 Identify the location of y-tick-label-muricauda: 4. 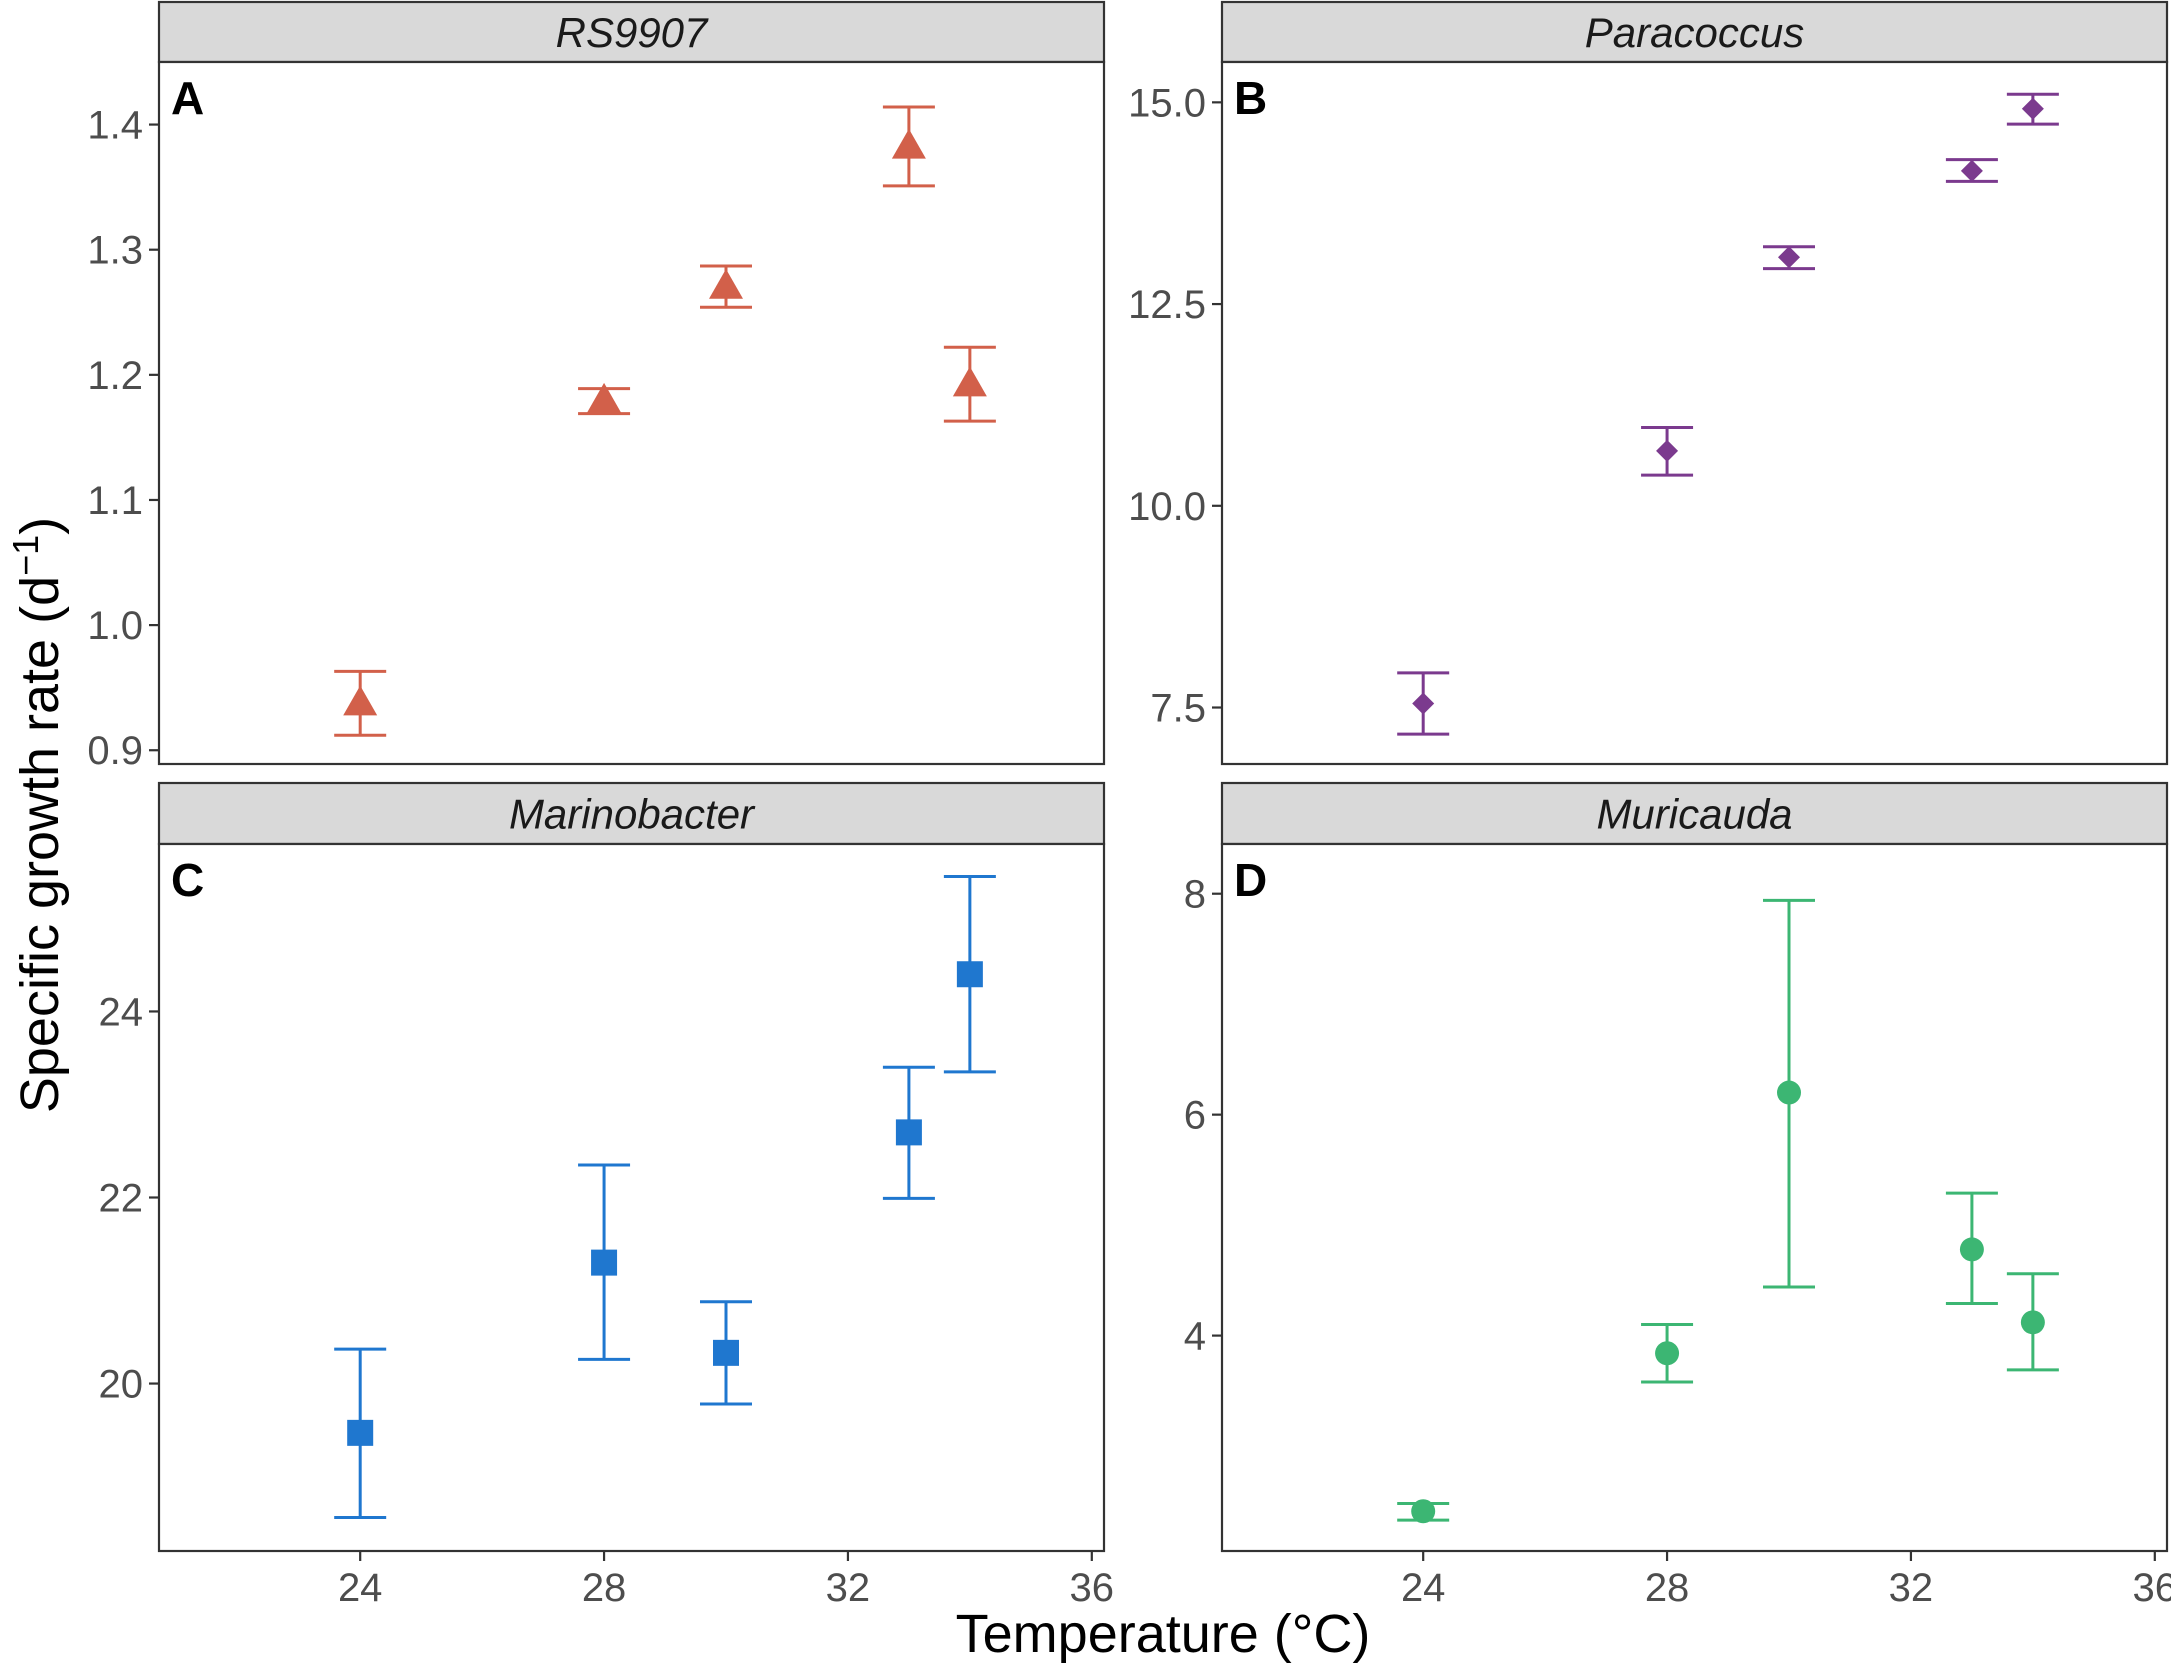
(1195, 1337).